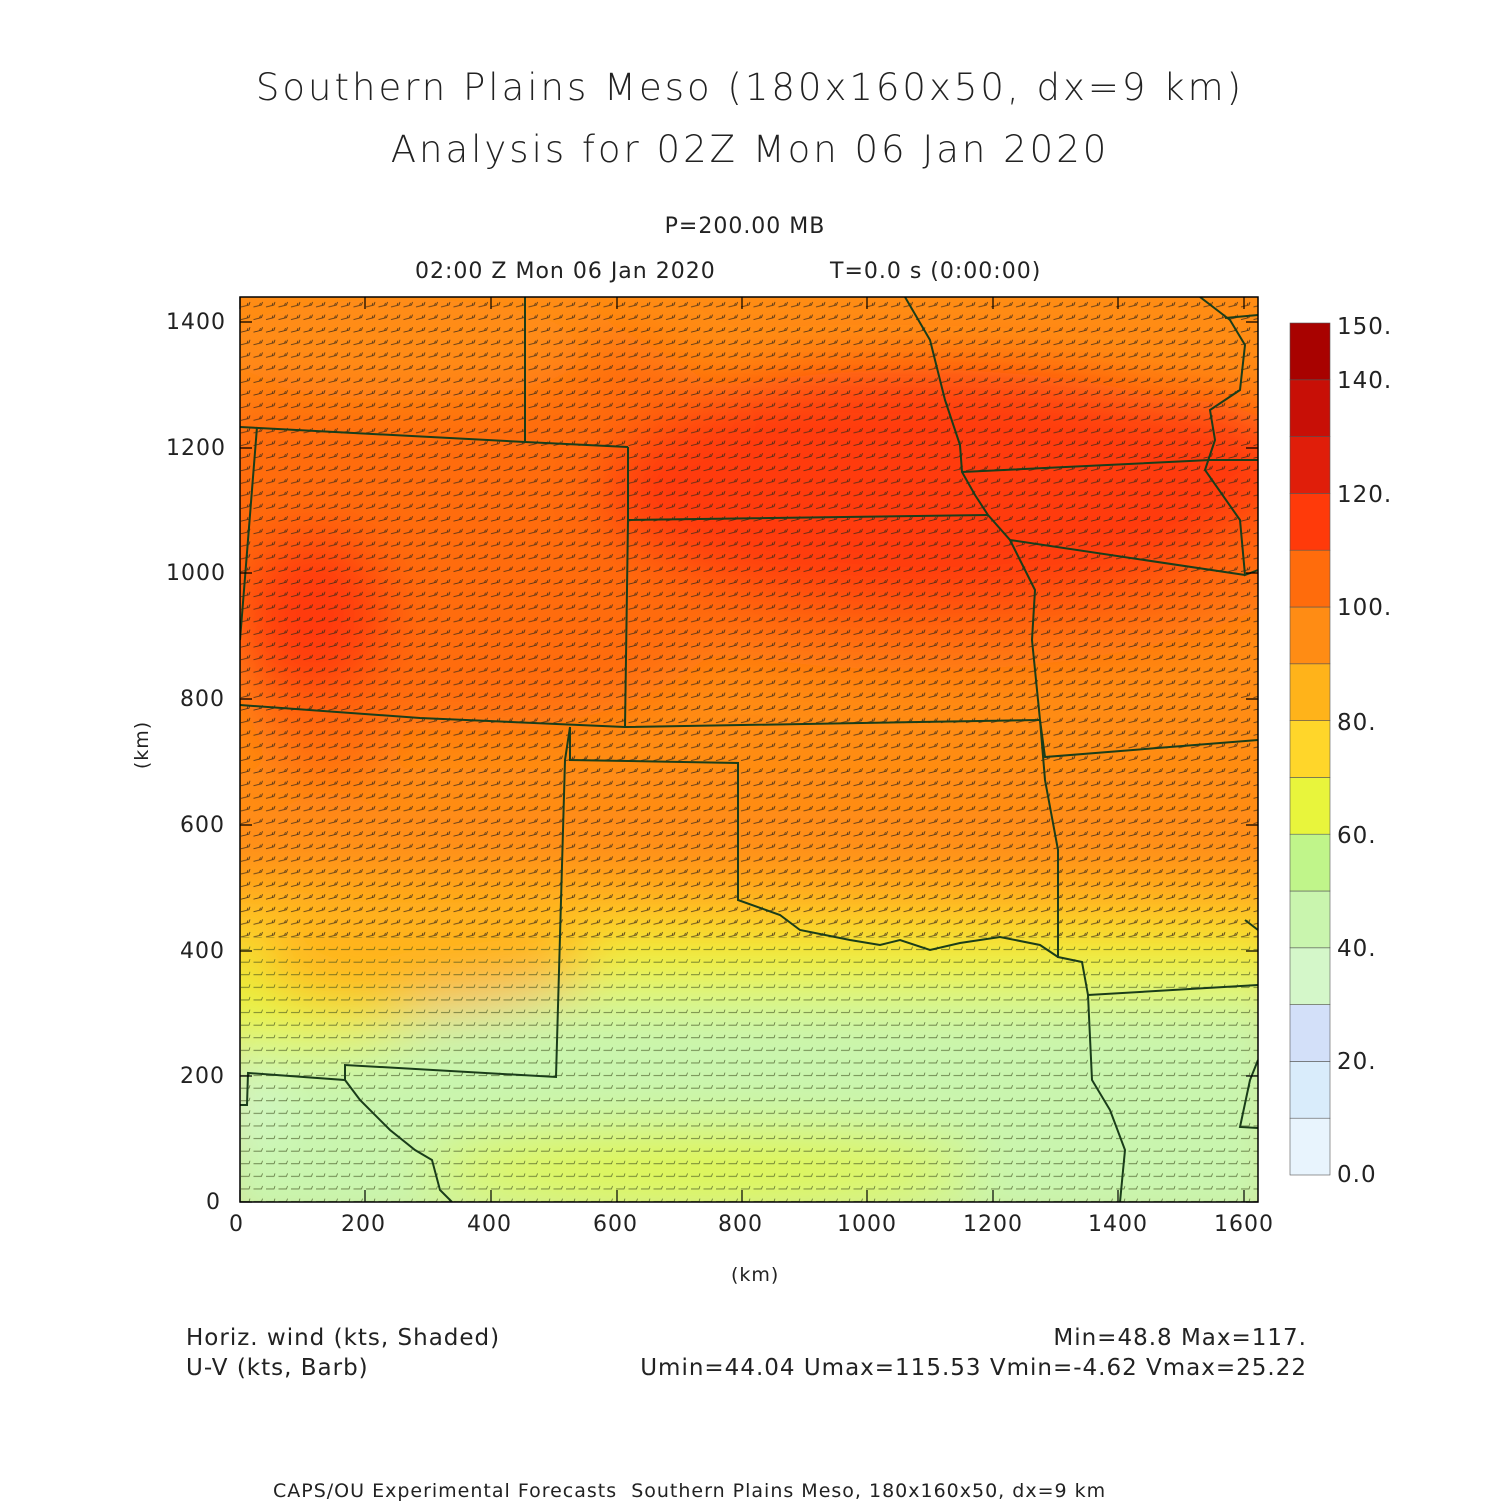  Describe the element at coordinates (196, 448) in the screenshot. I see `y-tick-label: 1200` at that location.